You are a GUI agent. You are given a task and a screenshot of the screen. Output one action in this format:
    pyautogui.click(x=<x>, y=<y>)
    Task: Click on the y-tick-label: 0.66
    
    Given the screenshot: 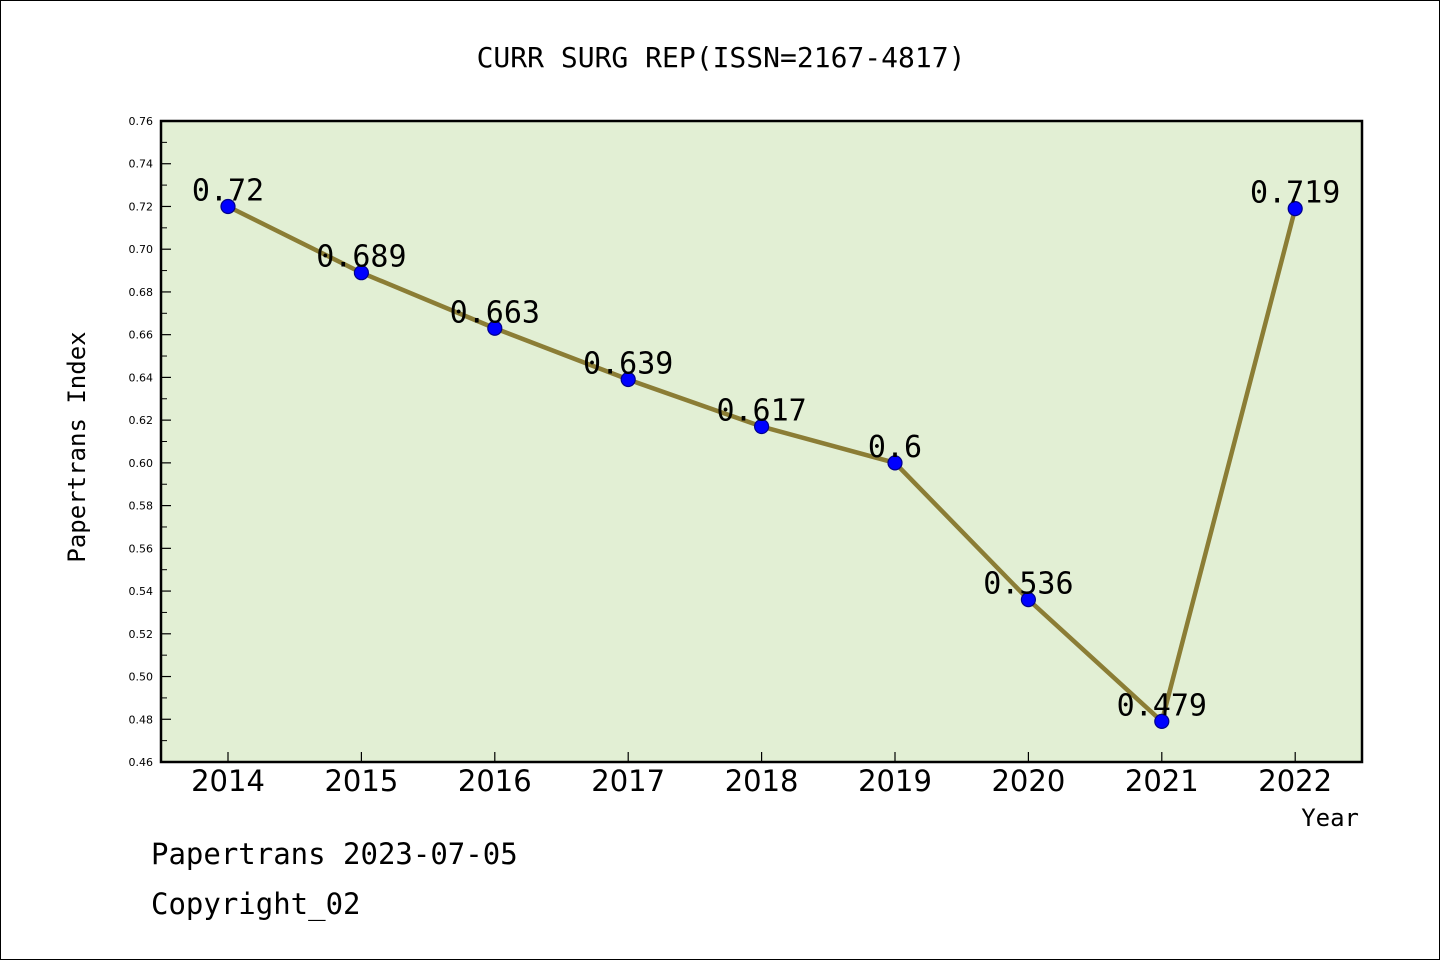 What is the action you would take?
    pyautogui.click(x=141, y=335)
    